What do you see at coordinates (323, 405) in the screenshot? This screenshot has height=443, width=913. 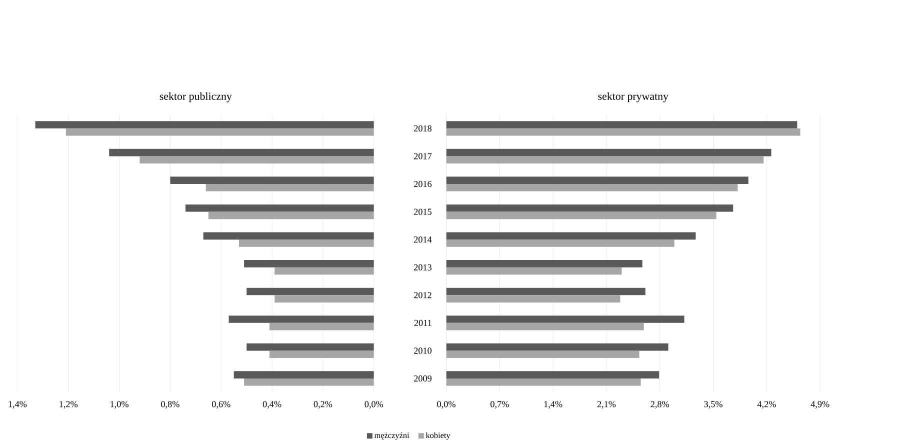 I see `x-tick-label: 0,2%` at bounding box center [323, 405].